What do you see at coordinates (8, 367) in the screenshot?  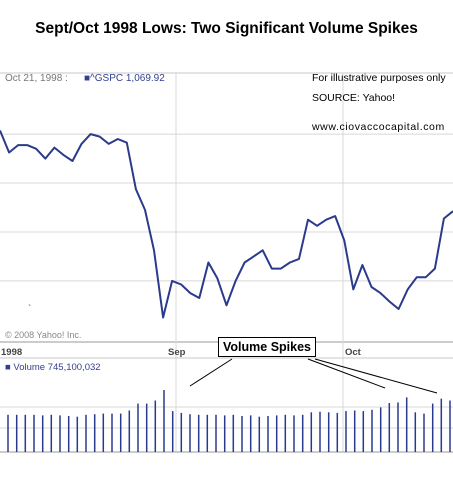 I see `volume-swatch-icon: ■` at bounding box center [8, 367].